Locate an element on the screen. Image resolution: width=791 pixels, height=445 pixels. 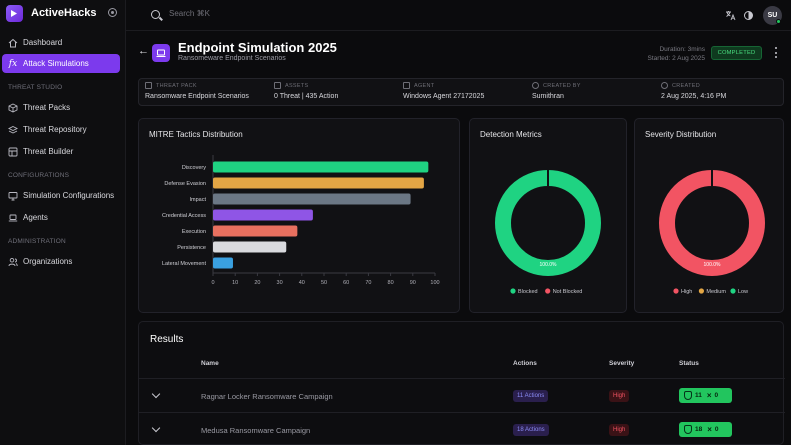
legend-swatch is located at coordinates (513, 291).